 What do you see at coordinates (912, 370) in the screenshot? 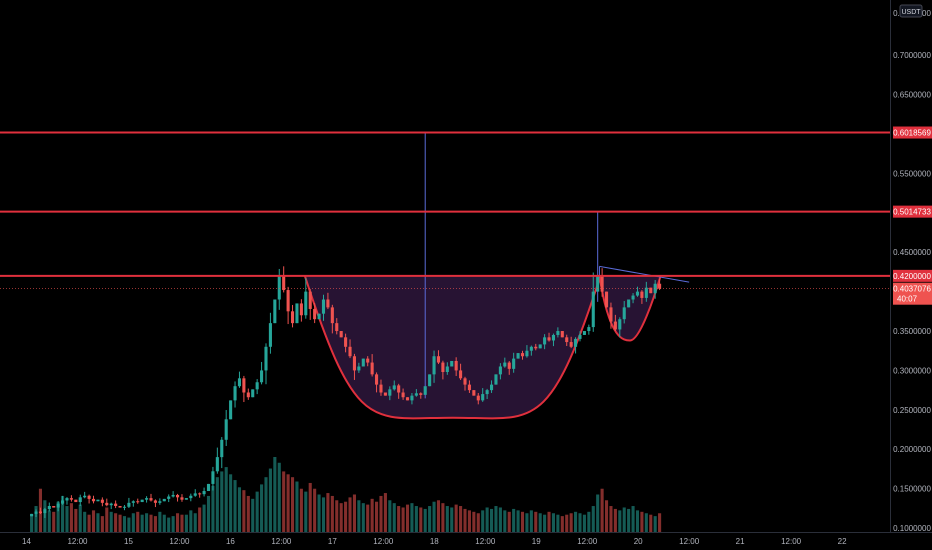
I see `price-tick-label: 0.3000000` at bounding box center [912, 370].